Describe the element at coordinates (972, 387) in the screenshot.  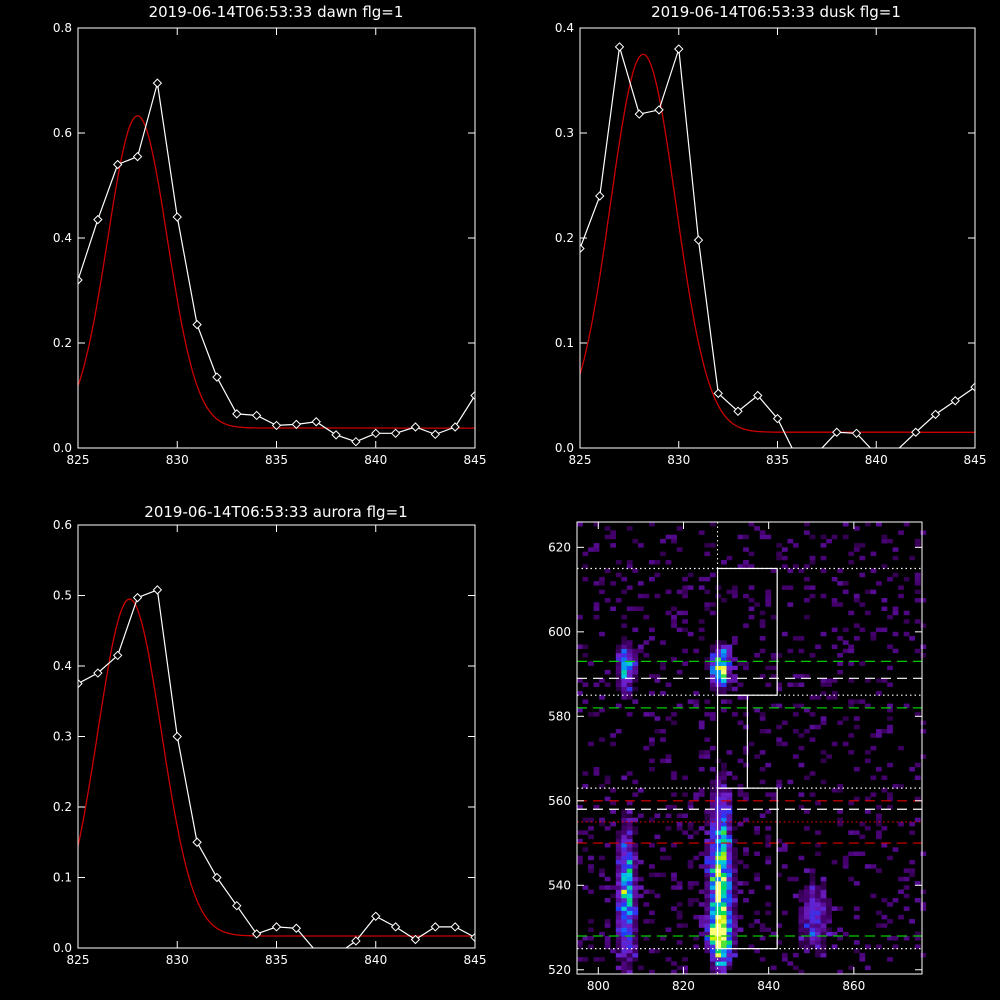
I see `dusk-data-point` at that location.